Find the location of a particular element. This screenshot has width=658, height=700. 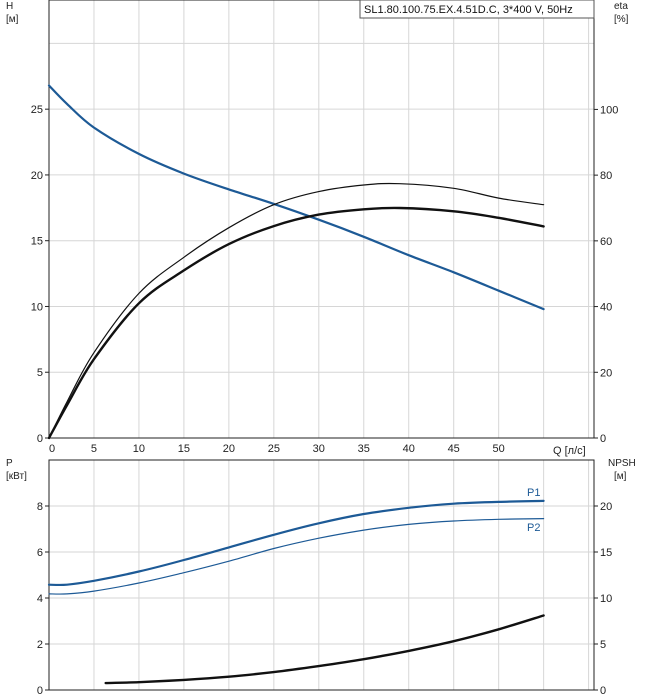

left-axis-tick-label: 5 is located at coordinates (40, 373).